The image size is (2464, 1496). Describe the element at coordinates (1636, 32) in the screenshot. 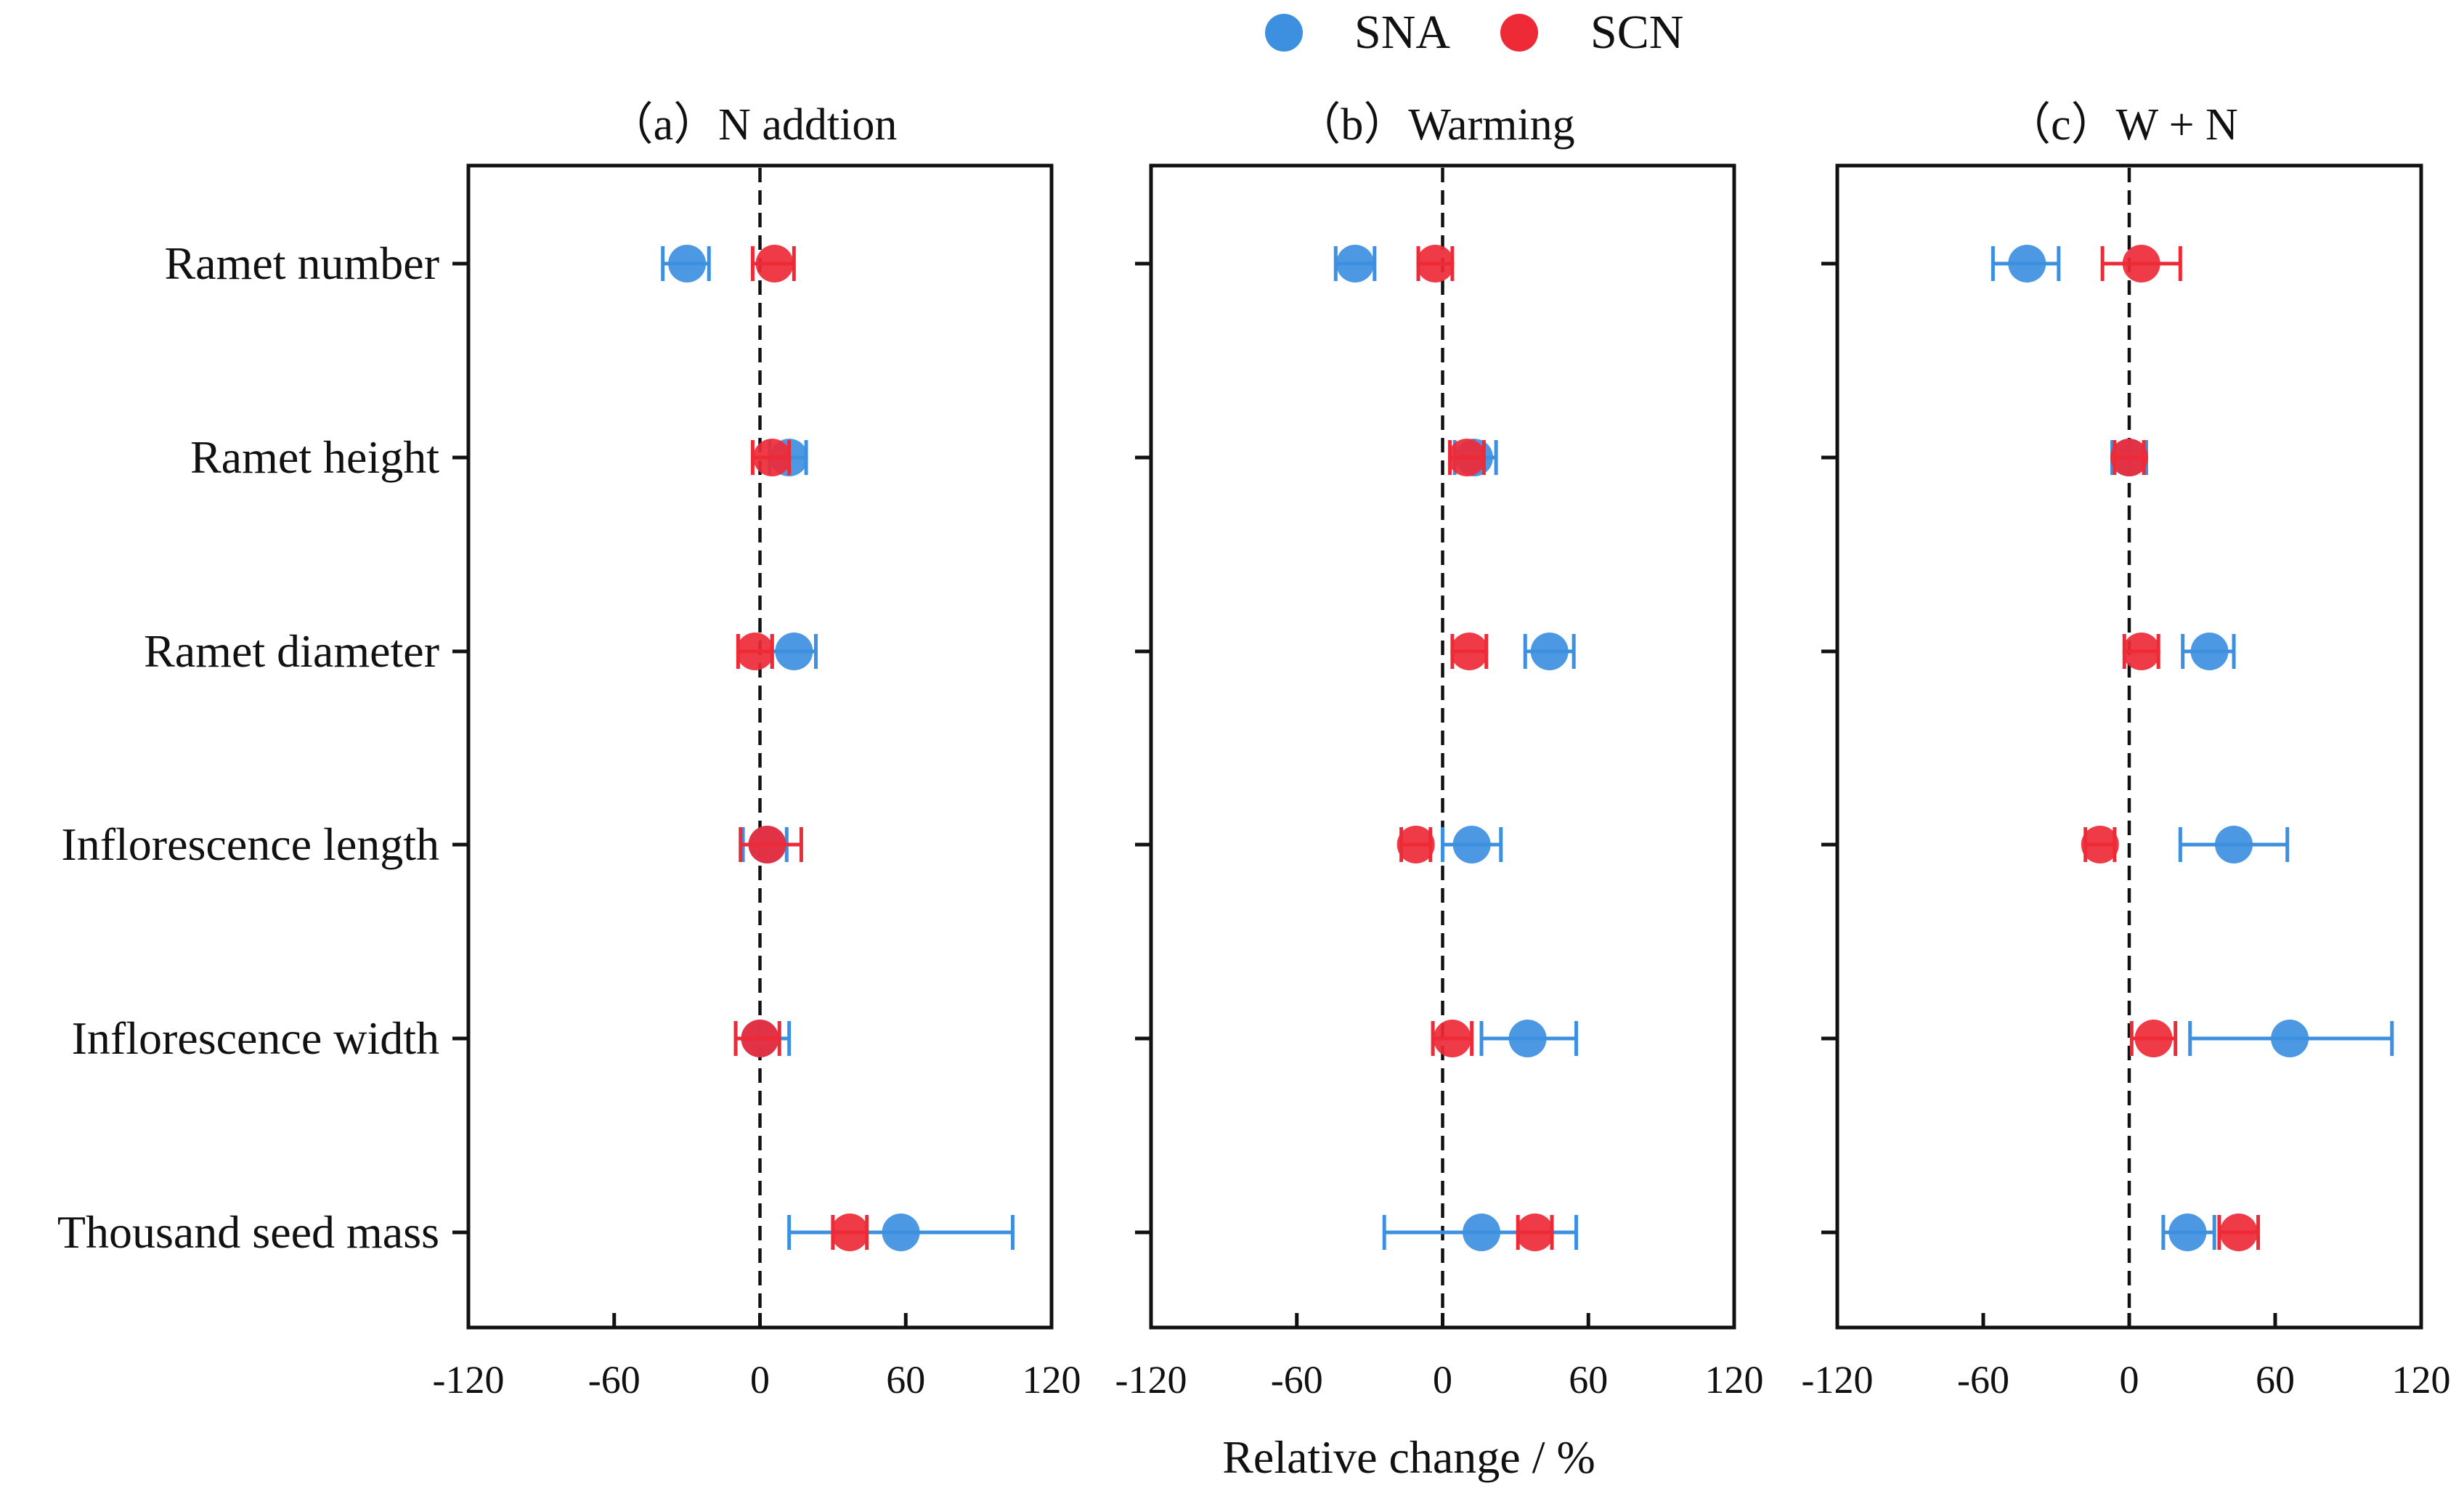

I see `legend-label-scn: SCN` at that location.